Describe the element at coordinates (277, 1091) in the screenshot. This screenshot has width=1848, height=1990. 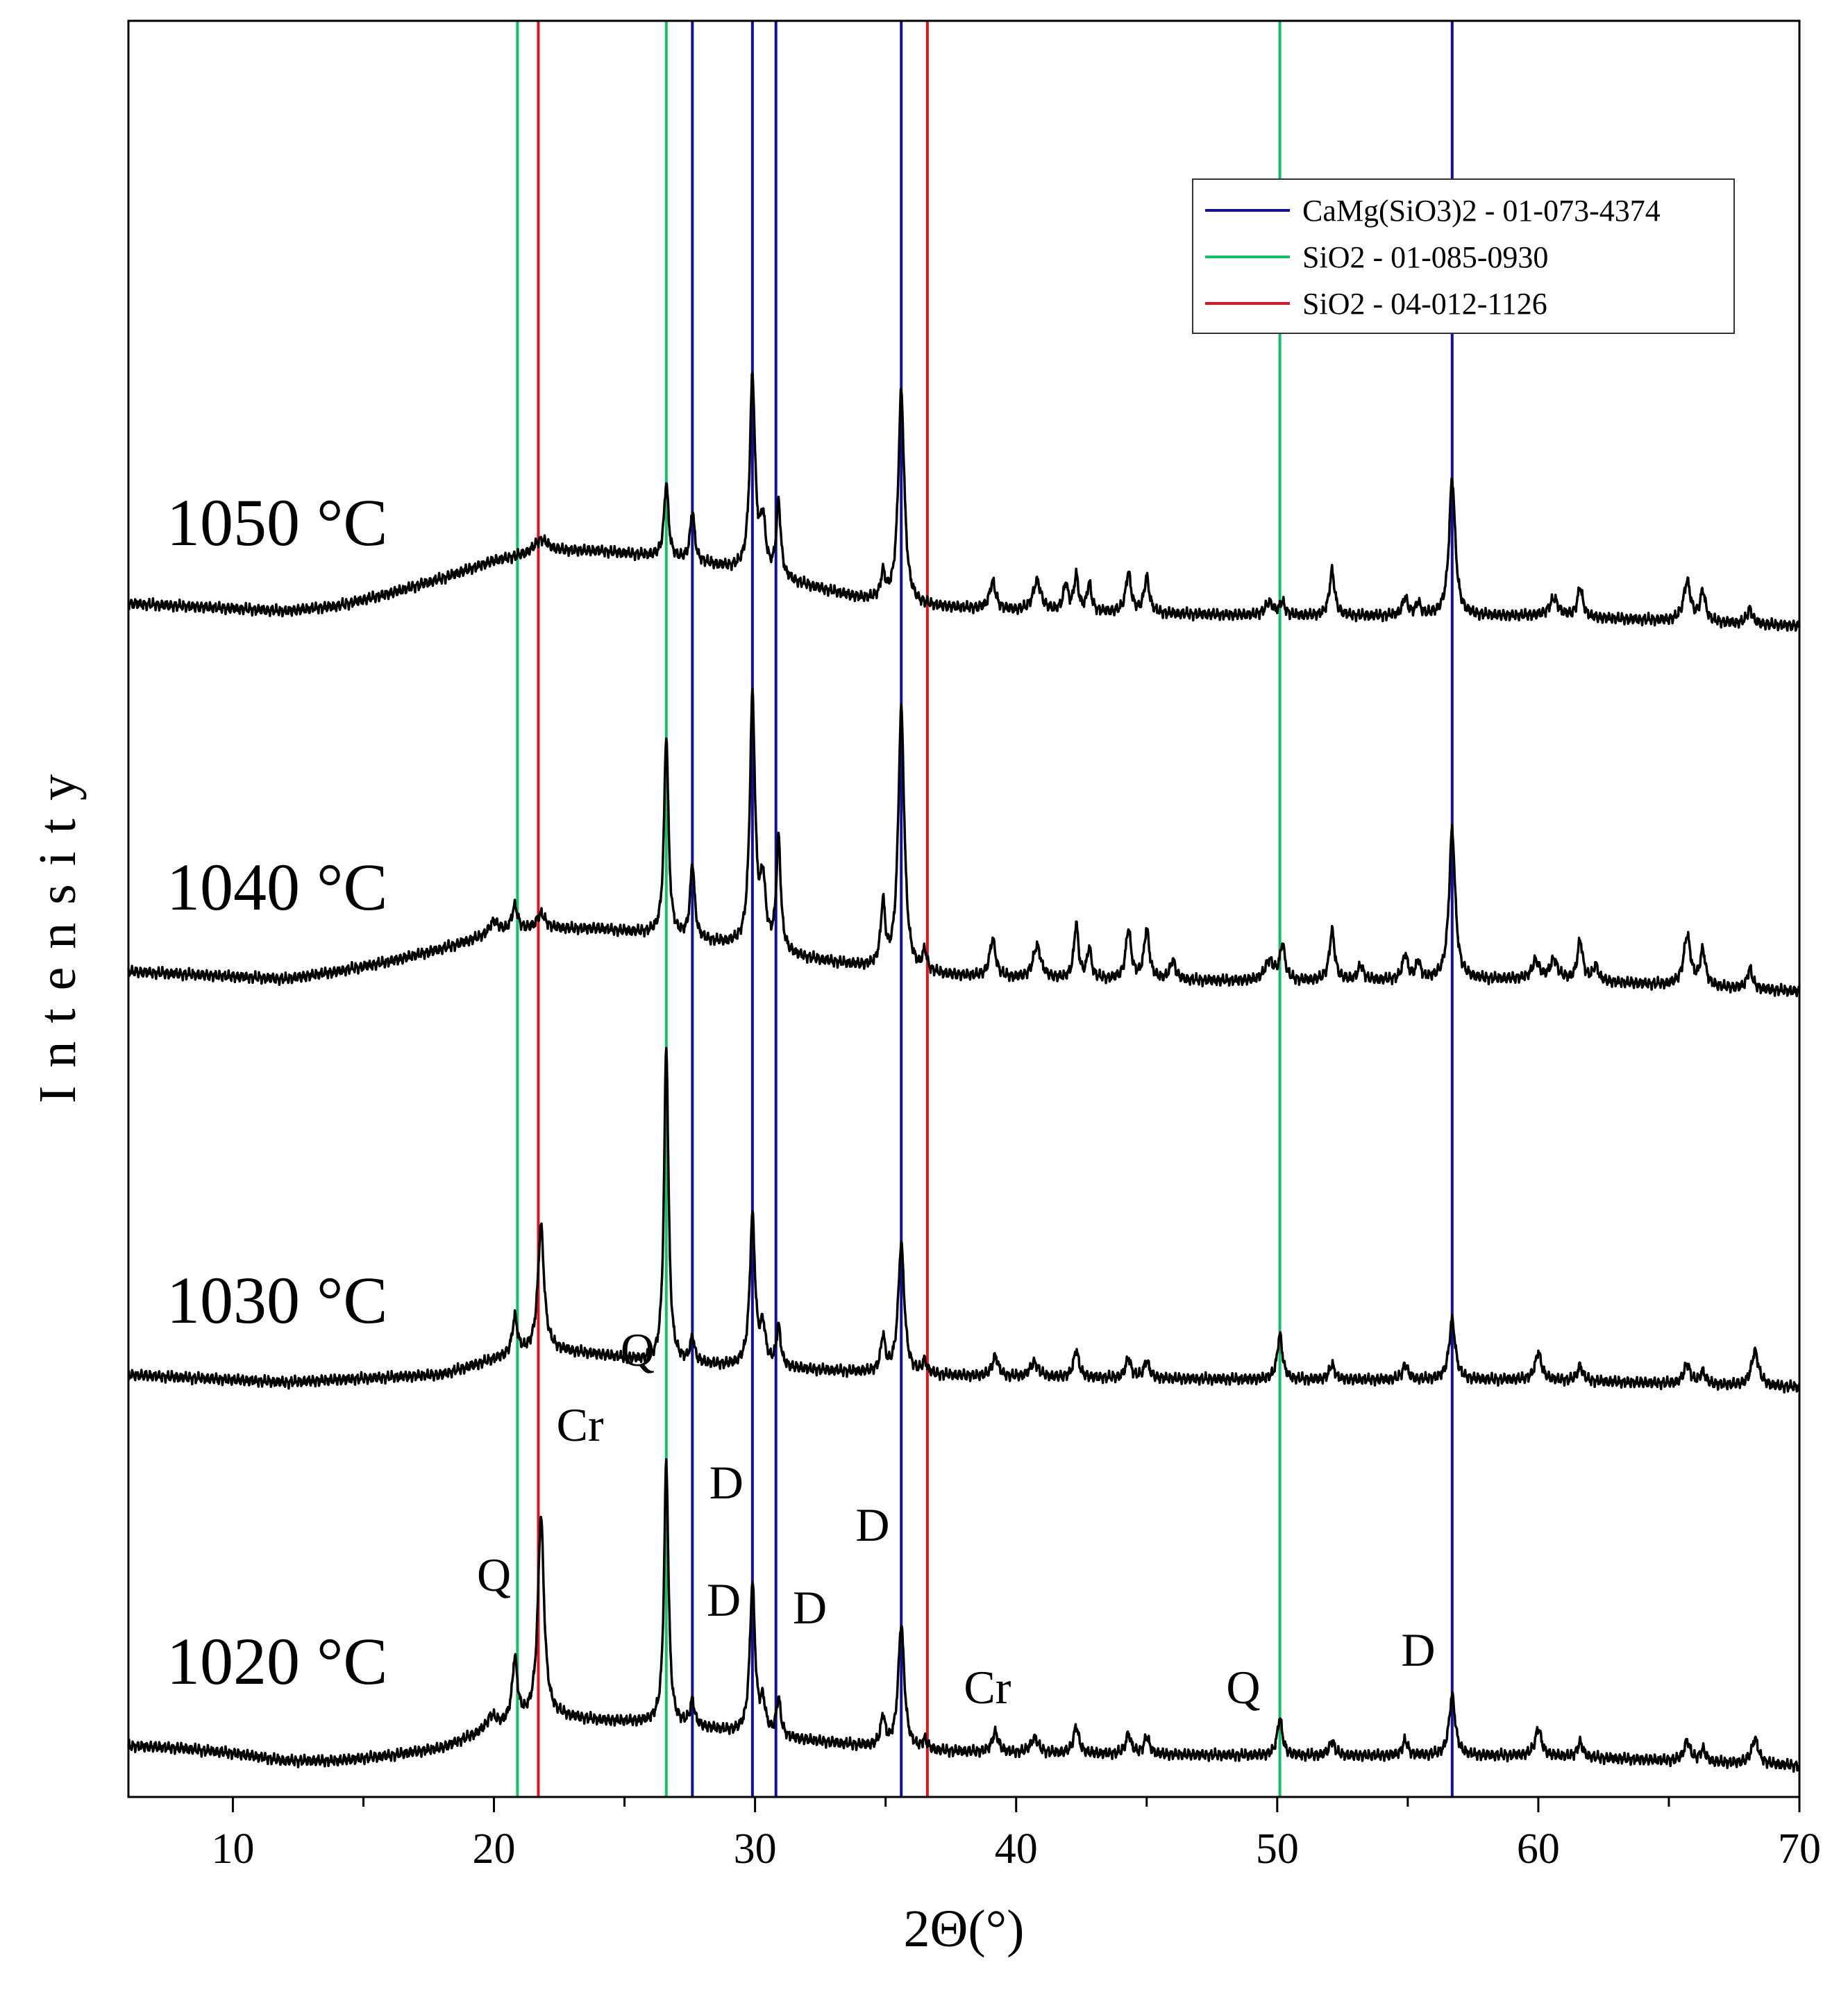
I see `temperature-labels: 1050 °C 1040 °C 1030 °C 1020 °C` at that location.